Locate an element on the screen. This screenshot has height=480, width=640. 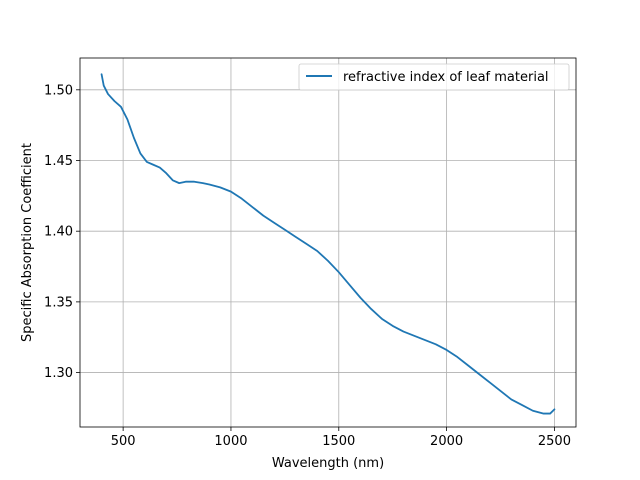
y-tick-label: 1.30 is located at coordinates (58, 373).